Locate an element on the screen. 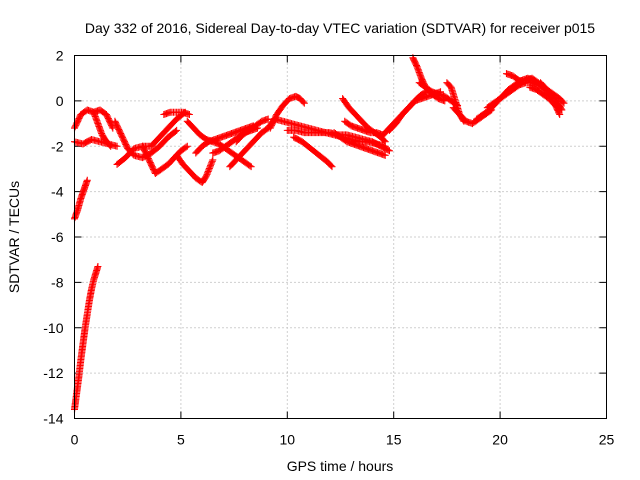 Image resolution: width=640 pixels, height=480 pixels. y-tick-label: -6 is located at coordinates (57, 237).